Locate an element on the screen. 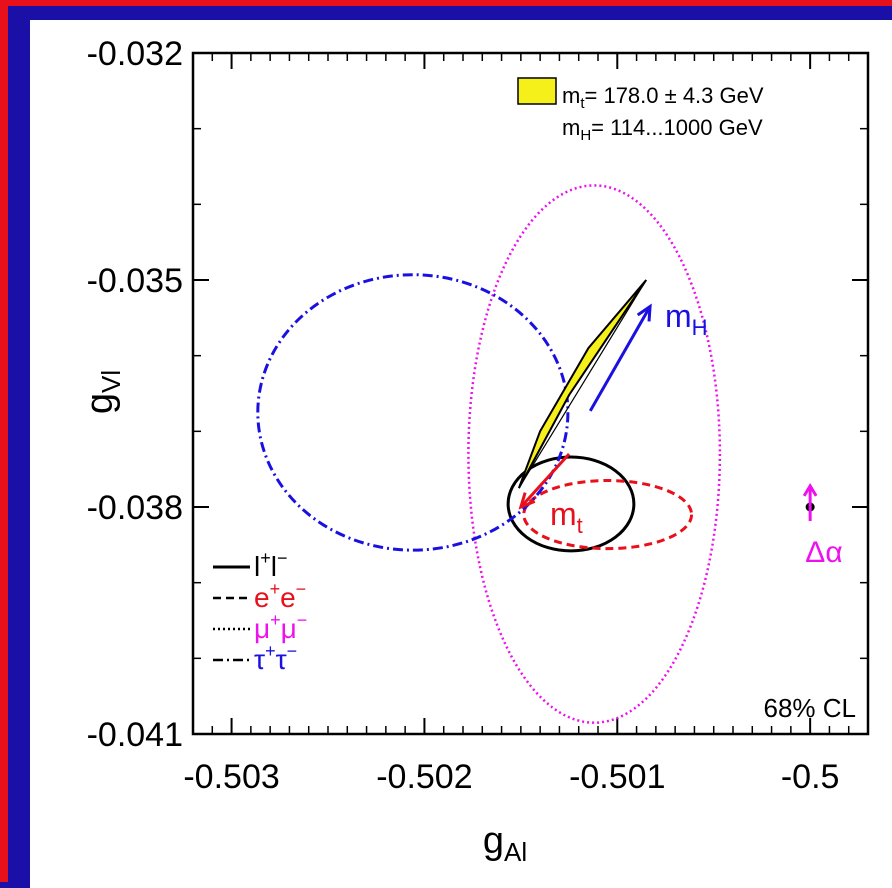  mh-annotation: mH= 114...1000 GeV is located at coordinates (662, 129).